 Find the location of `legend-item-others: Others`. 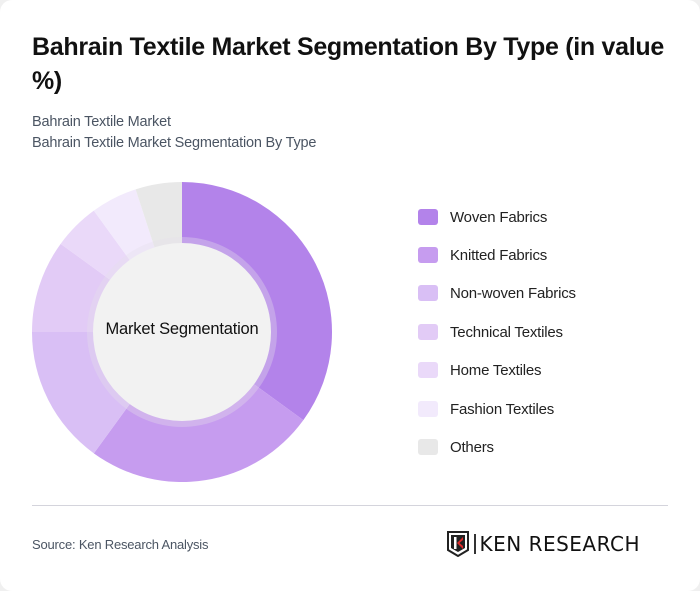

legend-item-others: Others is located at coordinates (456, 447).